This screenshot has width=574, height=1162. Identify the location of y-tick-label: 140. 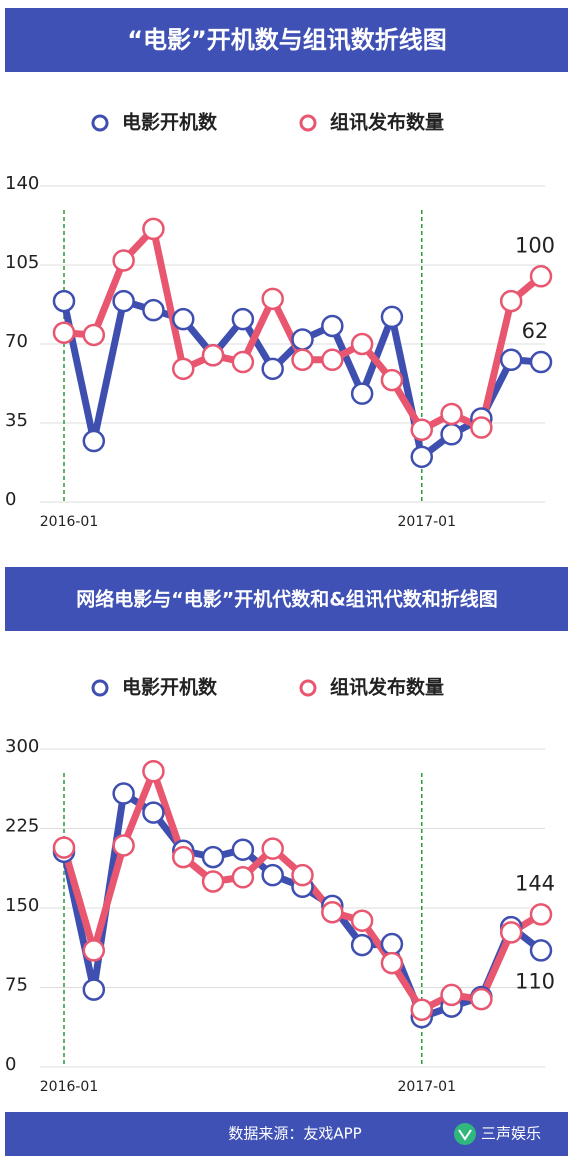
(22, 183).